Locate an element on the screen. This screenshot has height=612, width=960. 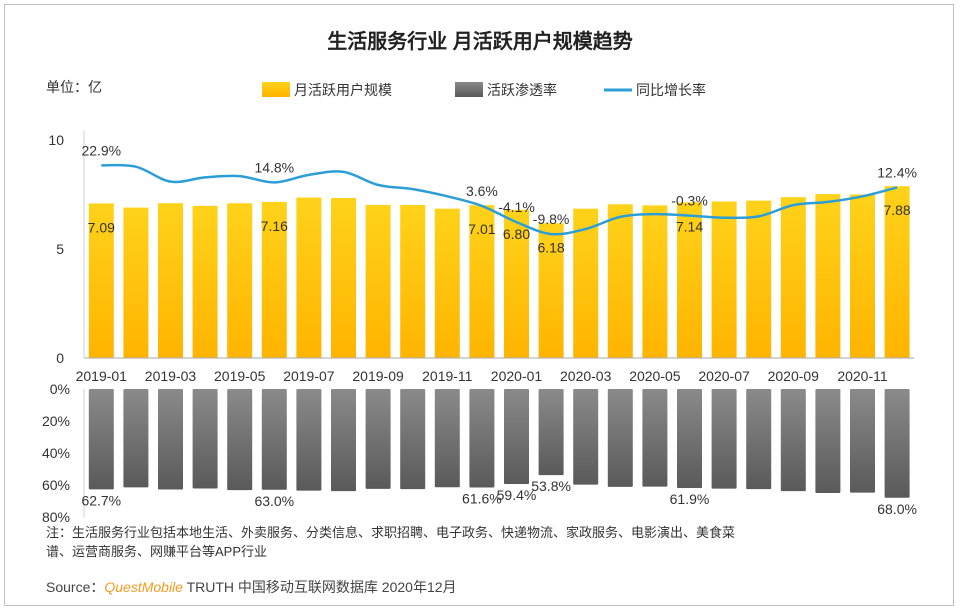
x-tick-2020-11: 2020-11 is located at coordinates (862, 376).